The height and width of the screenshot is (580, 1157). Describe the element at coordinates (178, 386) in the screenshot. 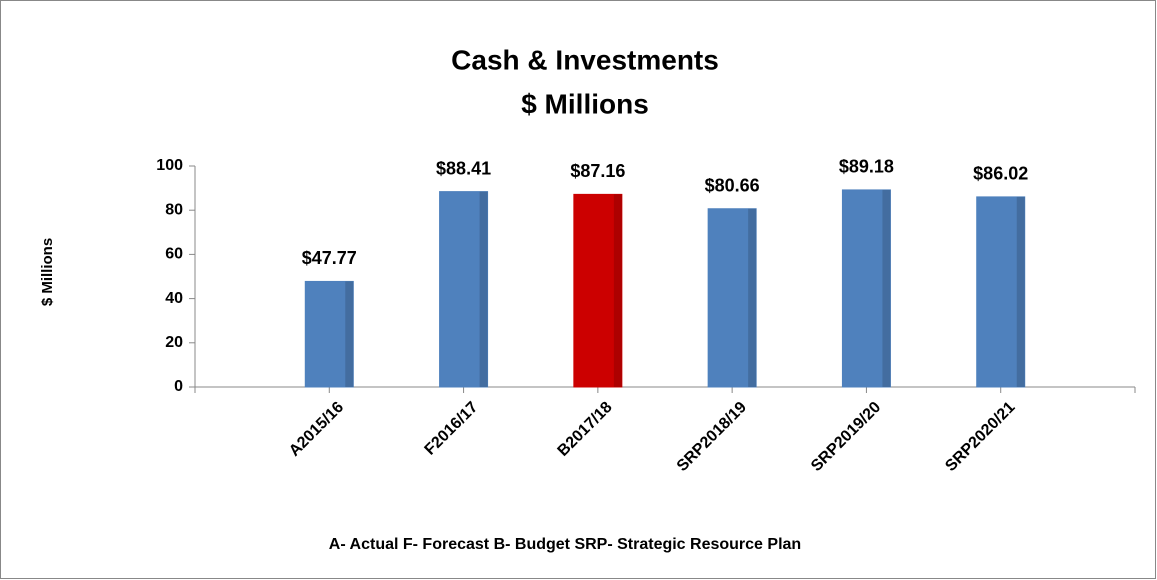

I see `y-tick-label: 0` at that location.